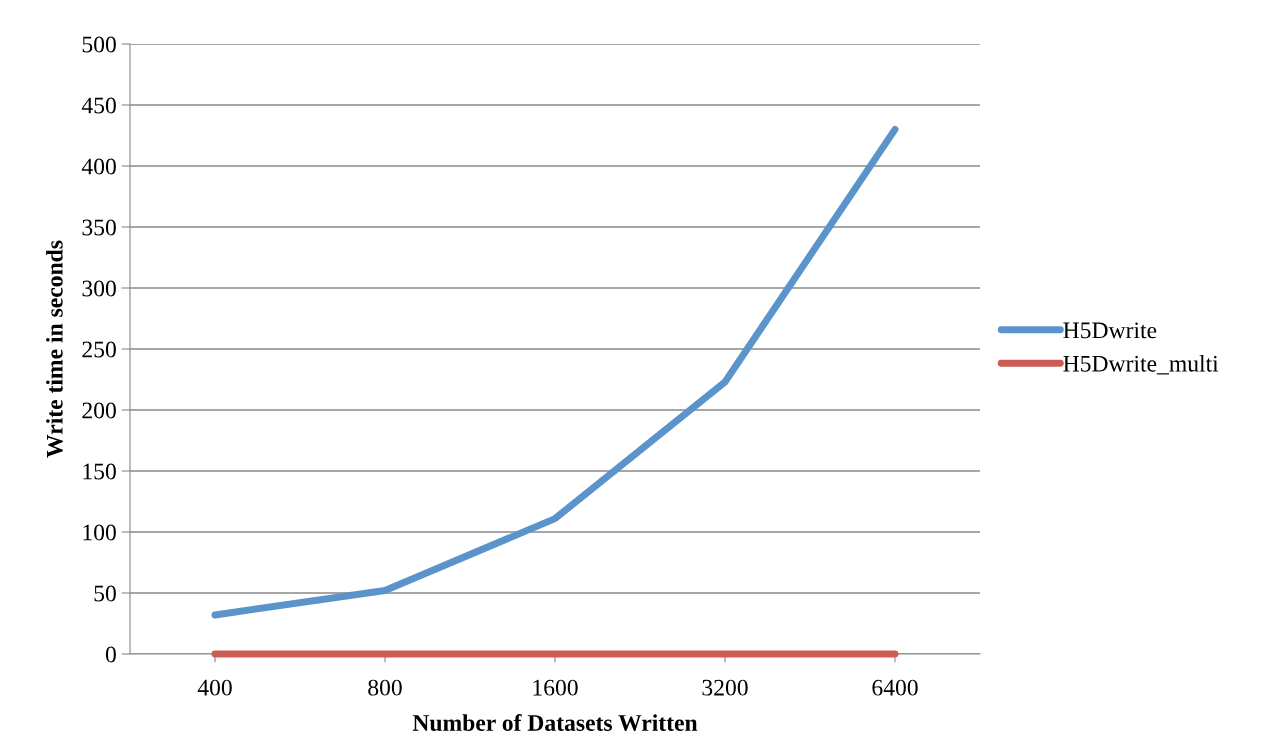 The width and height of the screenshot is (1265, 745). What do you see at coordinates (99, 532) in the screenshot?
I see `y-tick-label: 100` at bounding box center [99, 532].